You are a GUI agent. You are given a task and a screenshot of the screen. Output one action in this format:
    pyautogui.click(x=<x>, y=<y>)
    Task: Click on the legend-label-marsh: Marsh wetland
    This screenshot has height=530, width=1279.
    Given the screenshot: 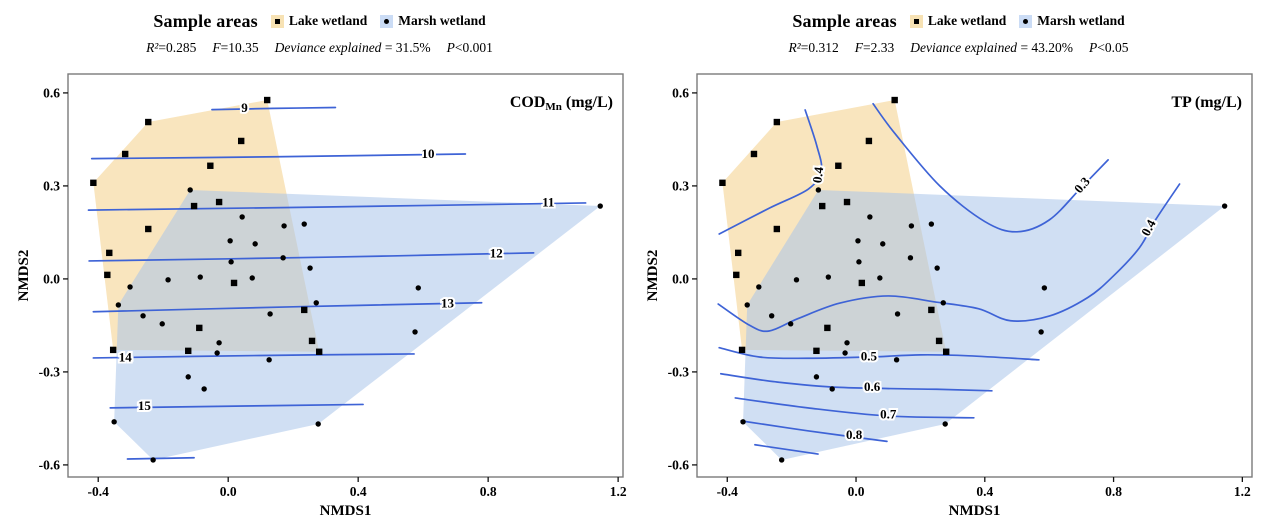 What is the action you would take?
    pyautogui.click(x=442, y=20)
    